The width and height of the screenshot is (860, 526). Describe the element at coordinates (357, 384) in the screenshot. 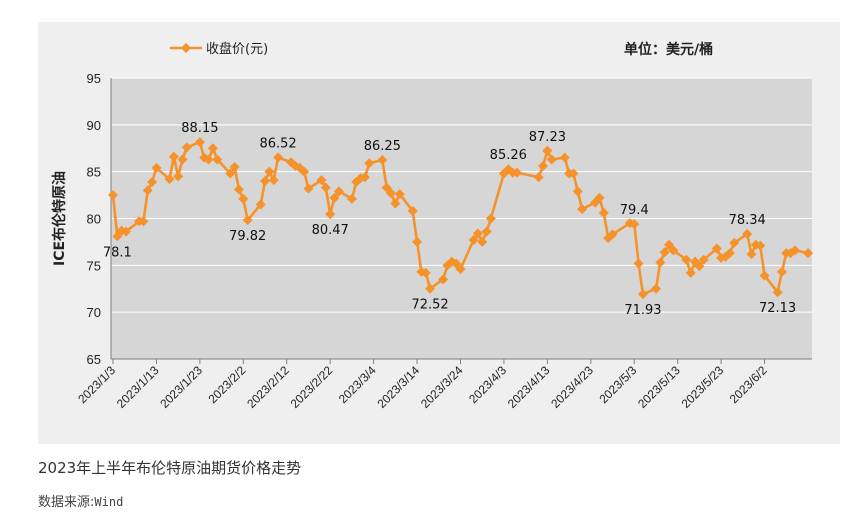

I see `x-tick-label: 2023/3/4` at that location.